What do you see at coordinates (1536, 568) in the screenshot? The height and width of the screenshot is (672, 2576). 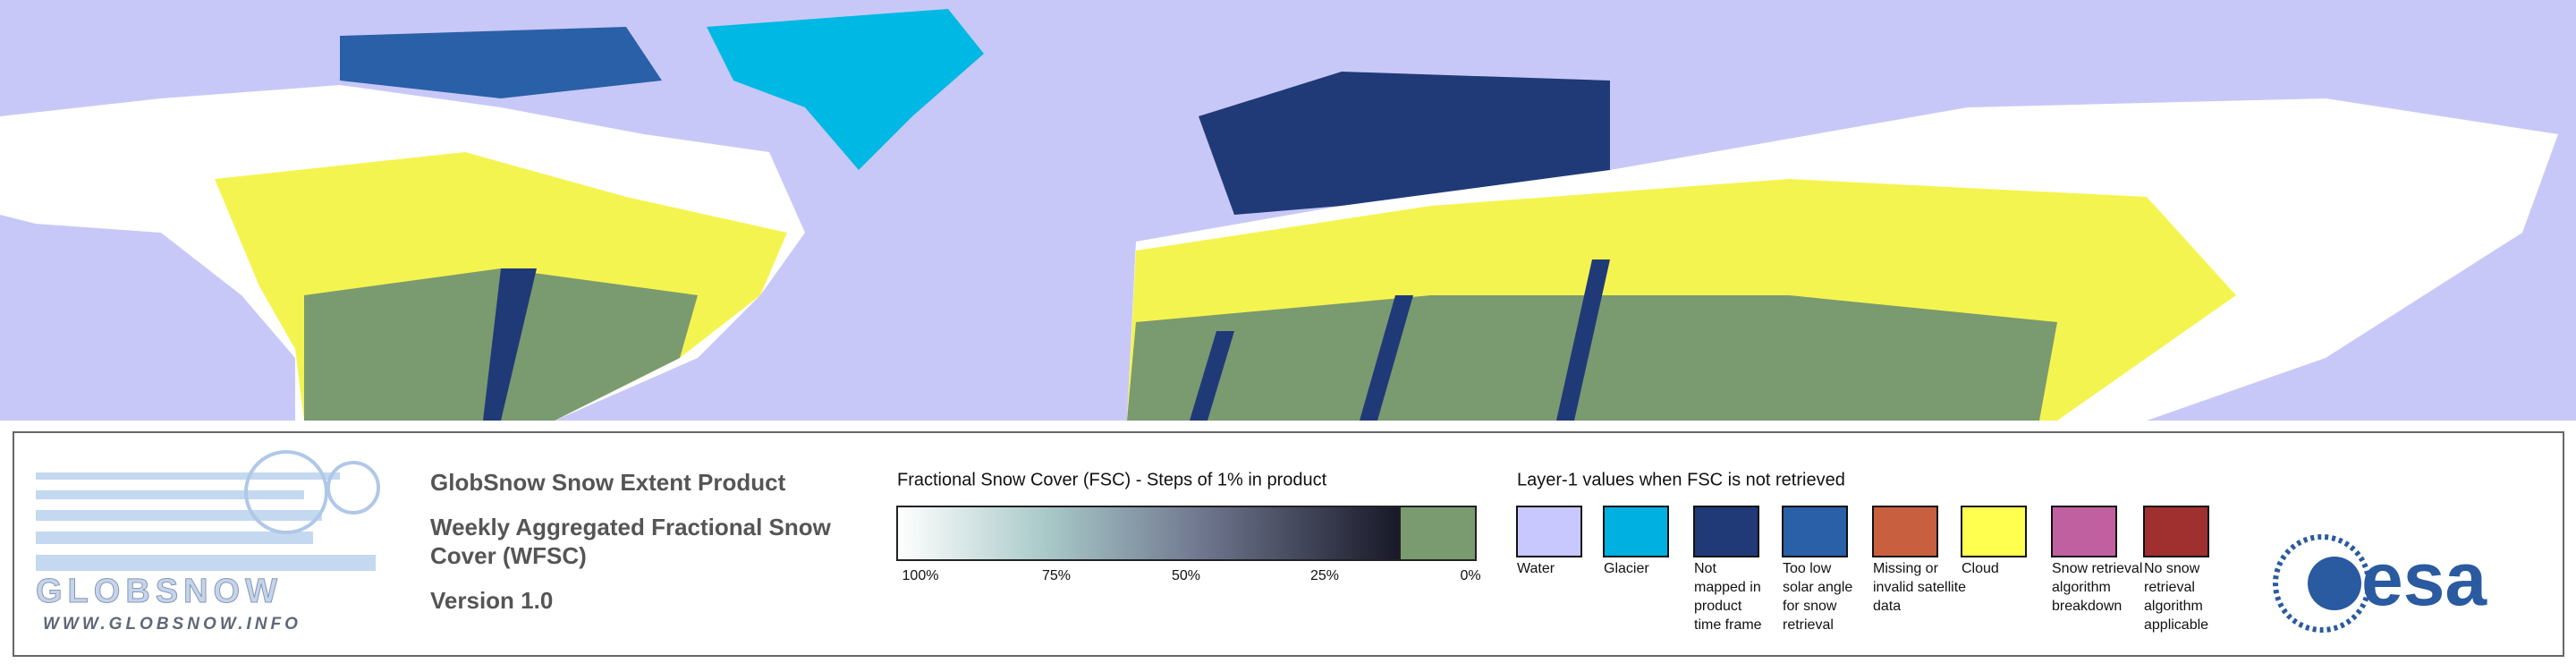 I see `legend-label: Water` at bounding box center [1536, 568].